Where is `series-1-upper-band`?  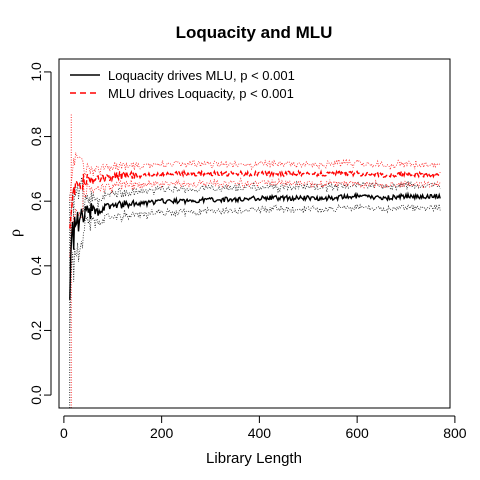
series-1-upper-band is located at coordinates (255, 176).